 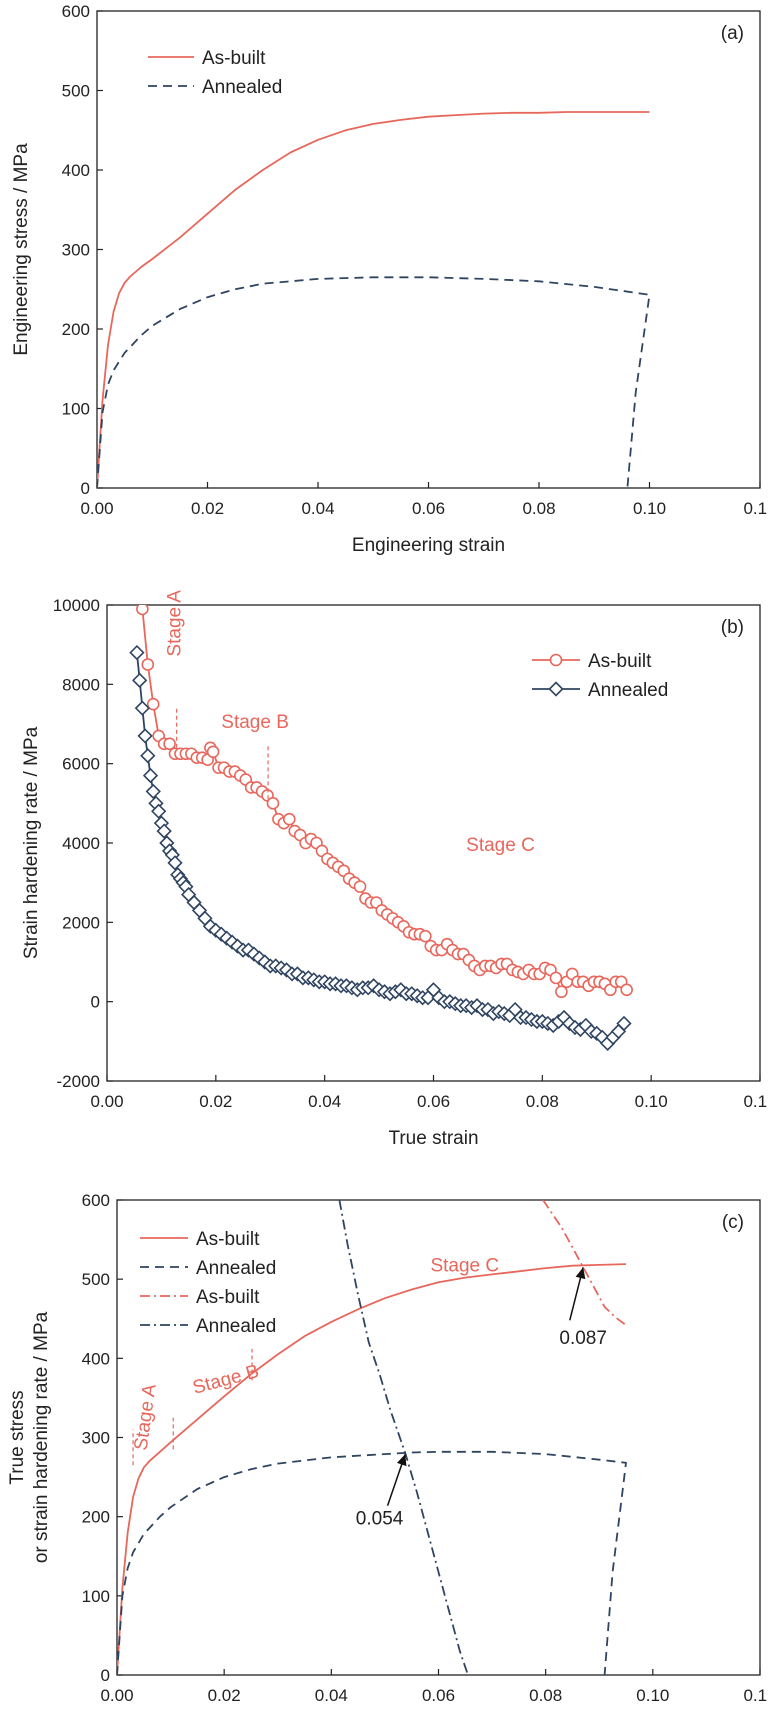 What do you see at coordinates (583, 1338) in the screenshot?
I see `annotation-label: 0.087` at bounding box center [583, 1338].